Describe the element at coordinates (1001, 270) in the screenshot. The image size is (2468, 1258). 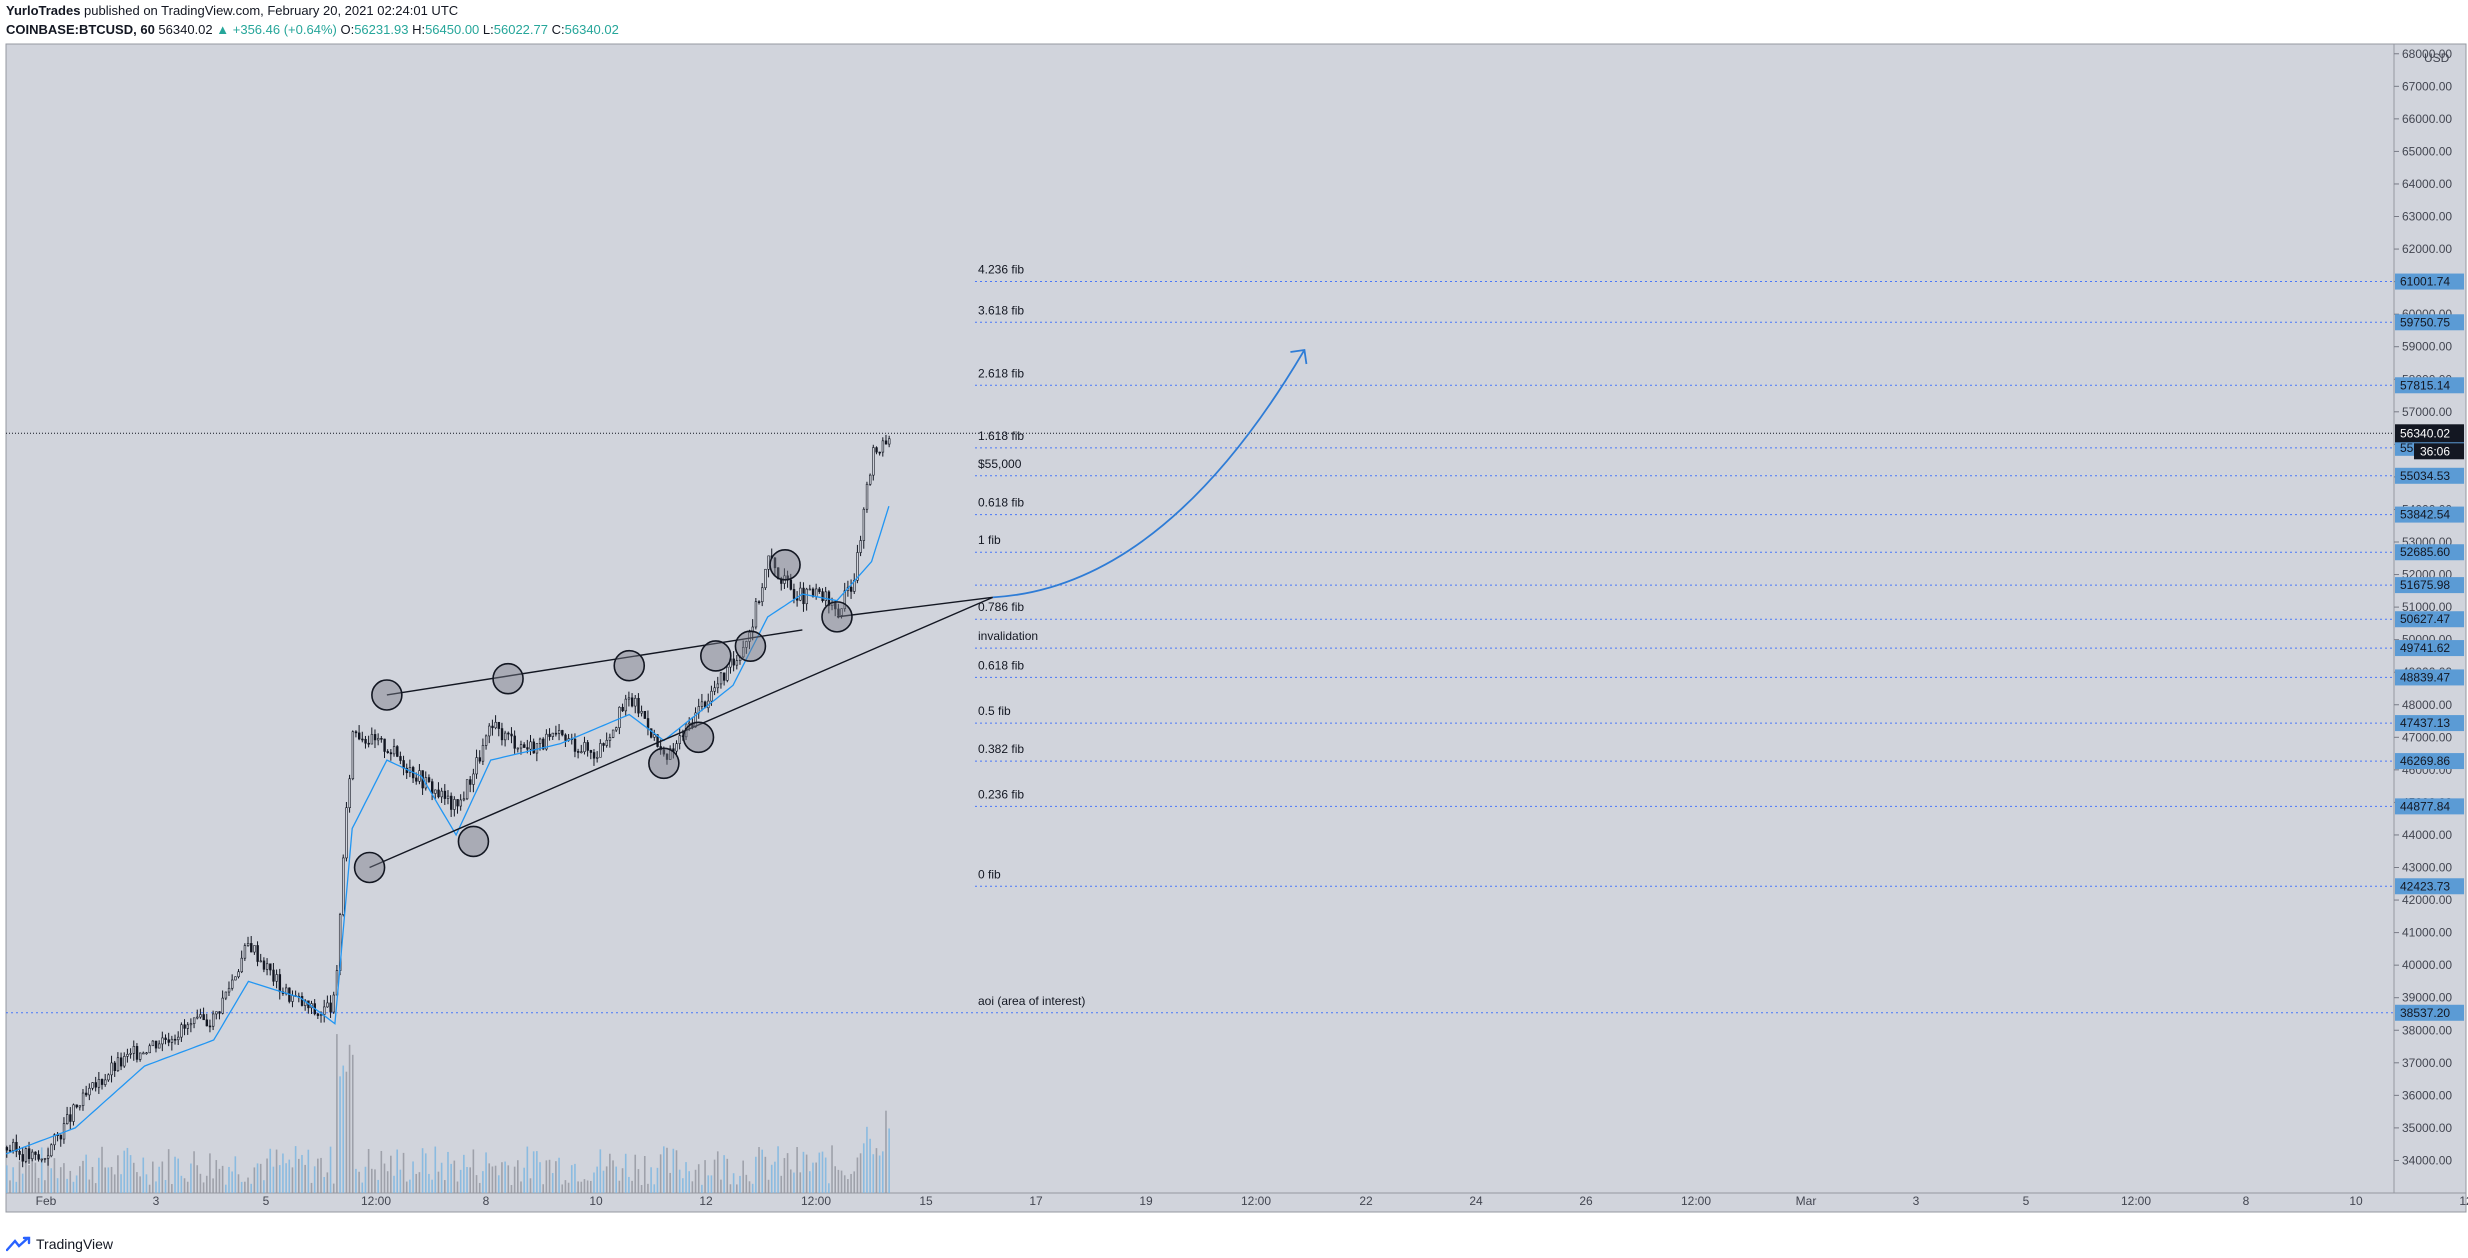
I see `annotation-label: 4.236 fib` at that location.